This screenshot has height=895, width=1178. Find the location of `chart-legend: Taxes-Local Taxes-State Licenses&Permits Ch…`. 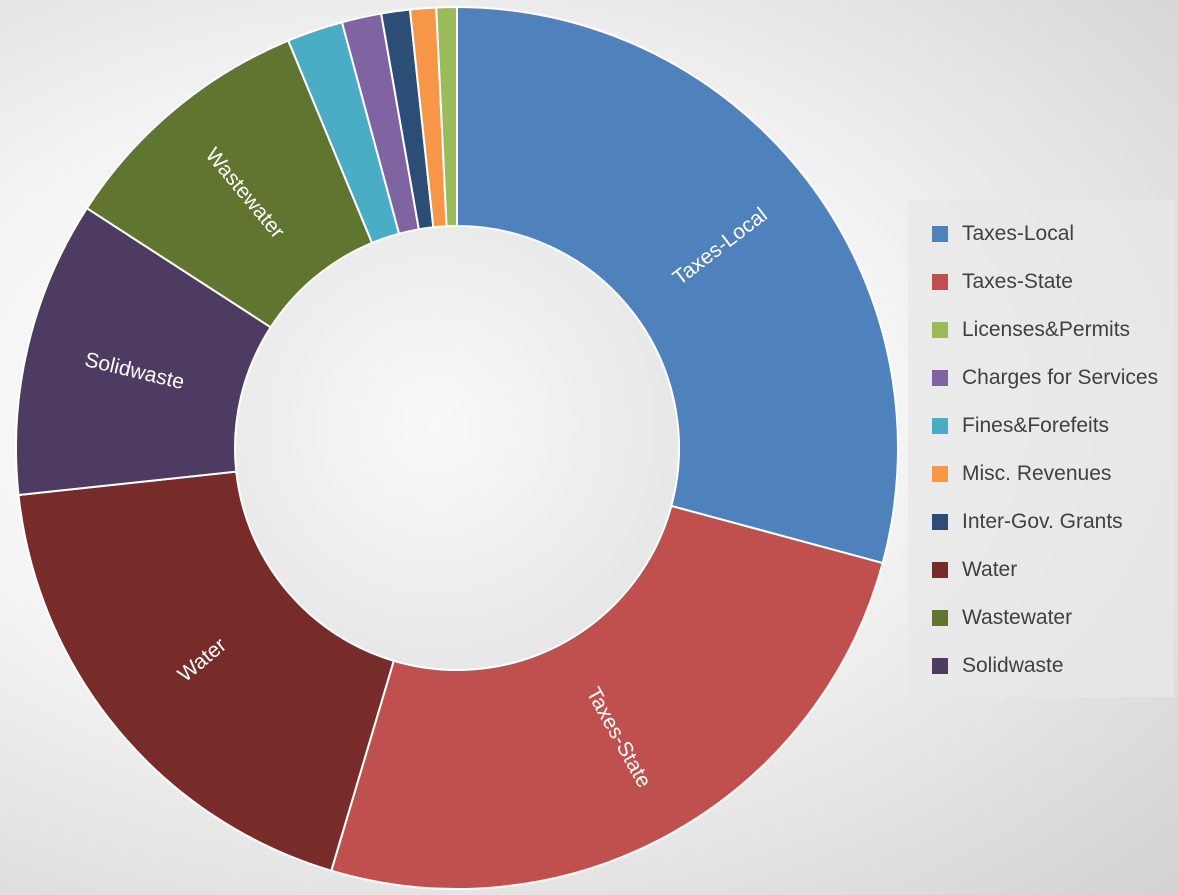

chart-legend: Taxes-Local Taxes-State Licenses&Permits Ch… is located at coordinates (1041, 448).